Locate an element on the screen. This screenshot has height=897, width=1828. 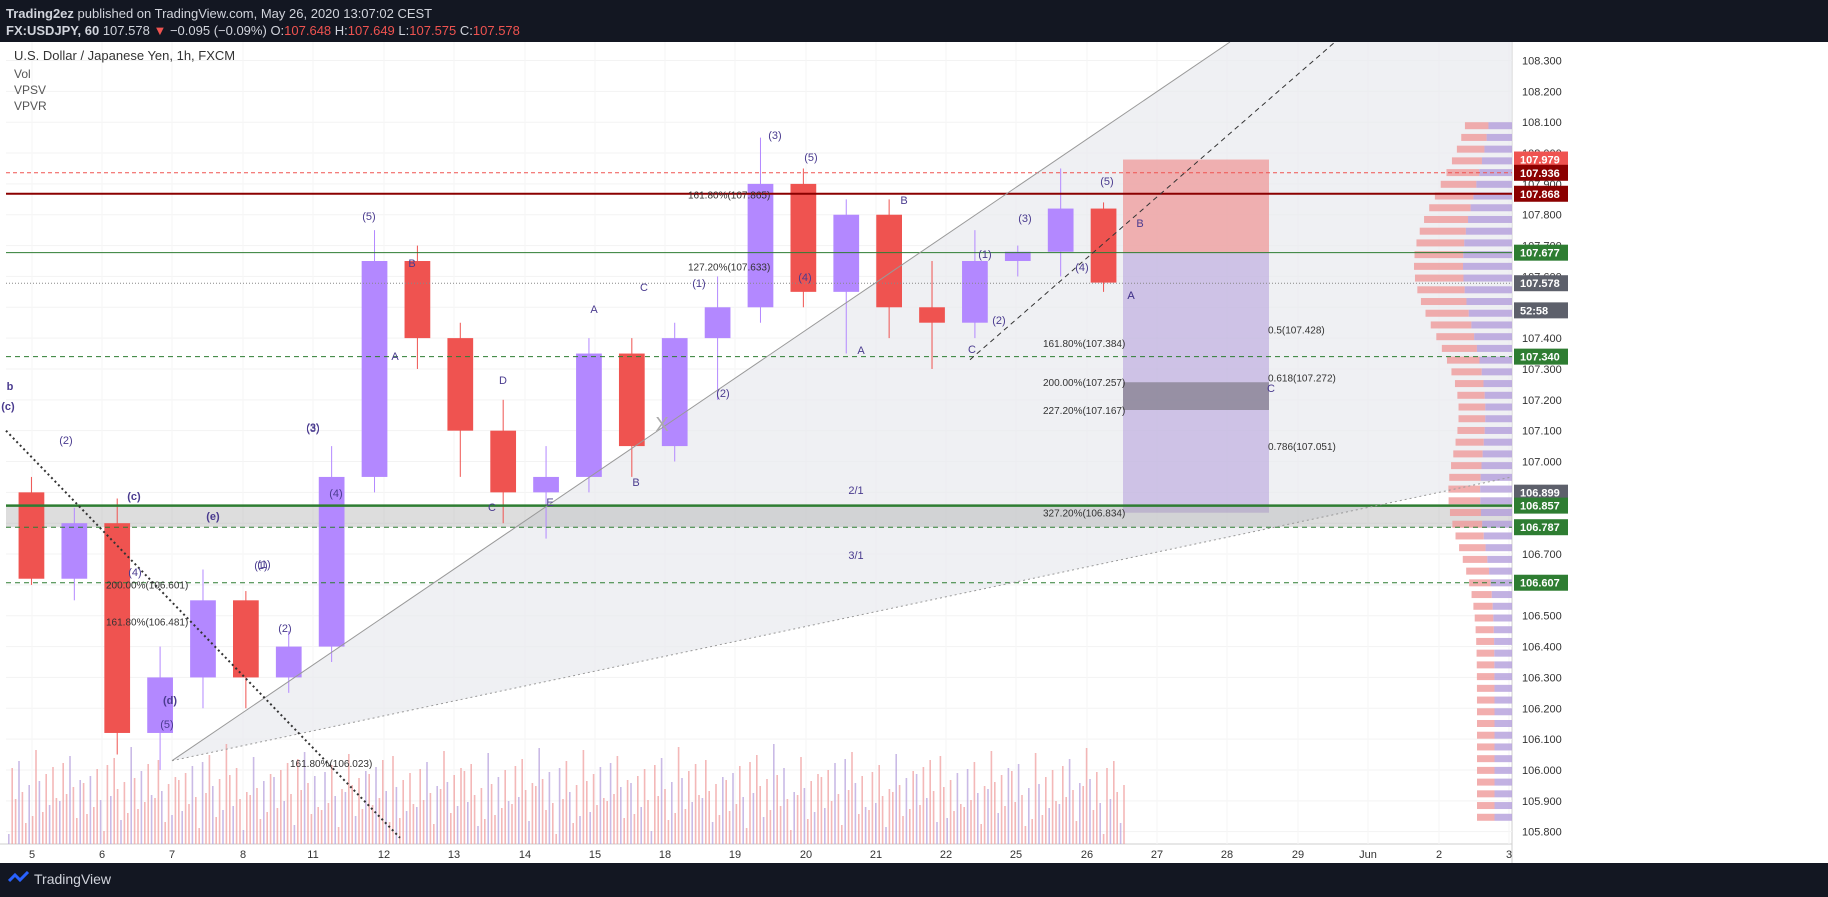
legend-vpvr: VPVR is located at coordinates (30, 106).